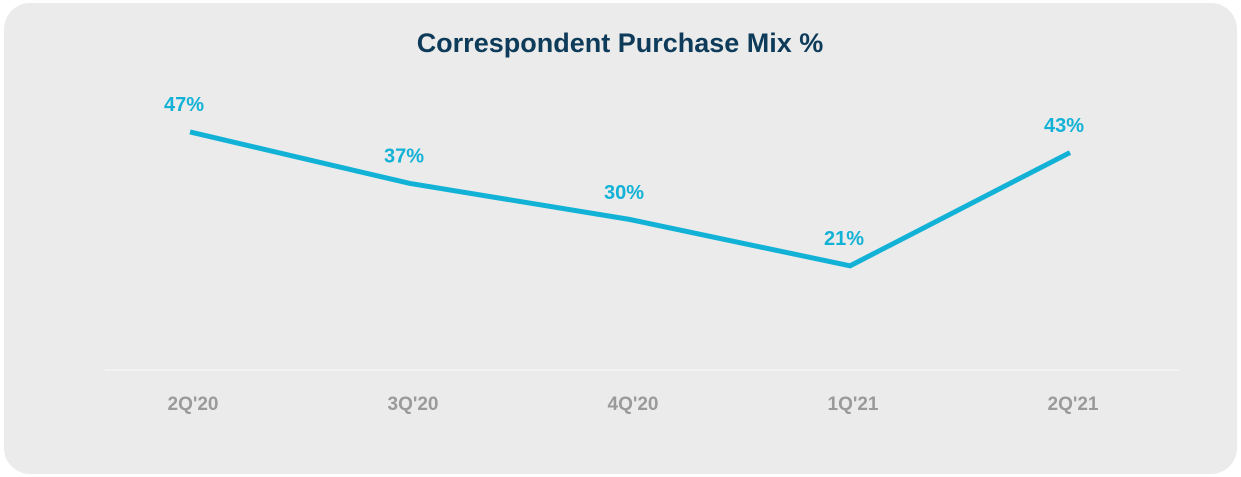 The width and height of the screenshot is (1241, 477). I want to click on data-label: 30%, so click(624, 193).